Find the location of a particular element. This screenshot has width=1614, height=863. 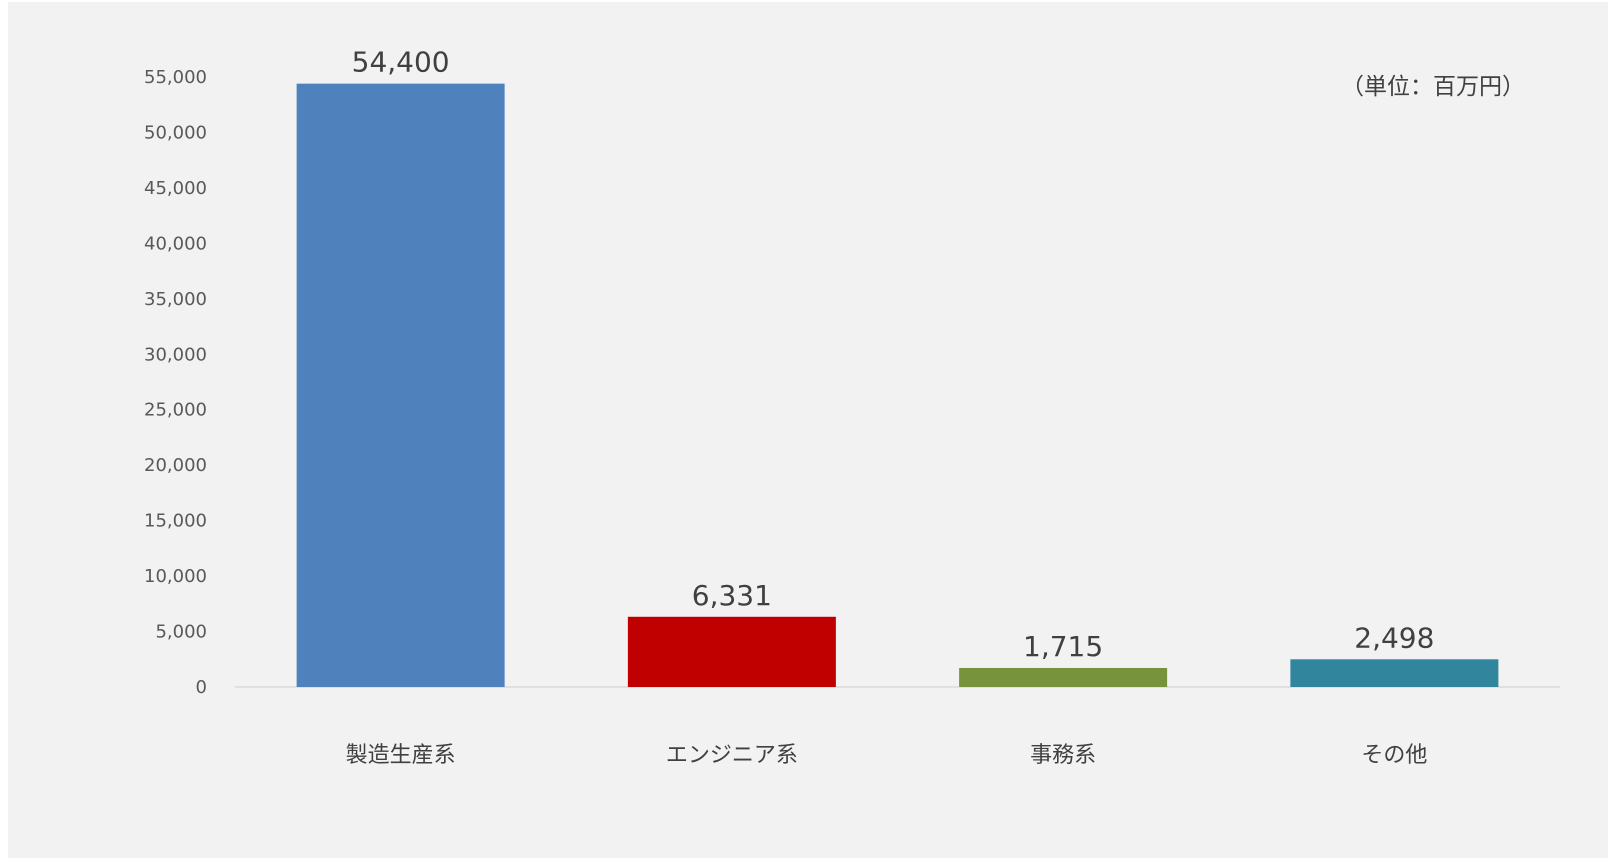

y-tick-label: 40,000 is located at coordinates (175, 243).